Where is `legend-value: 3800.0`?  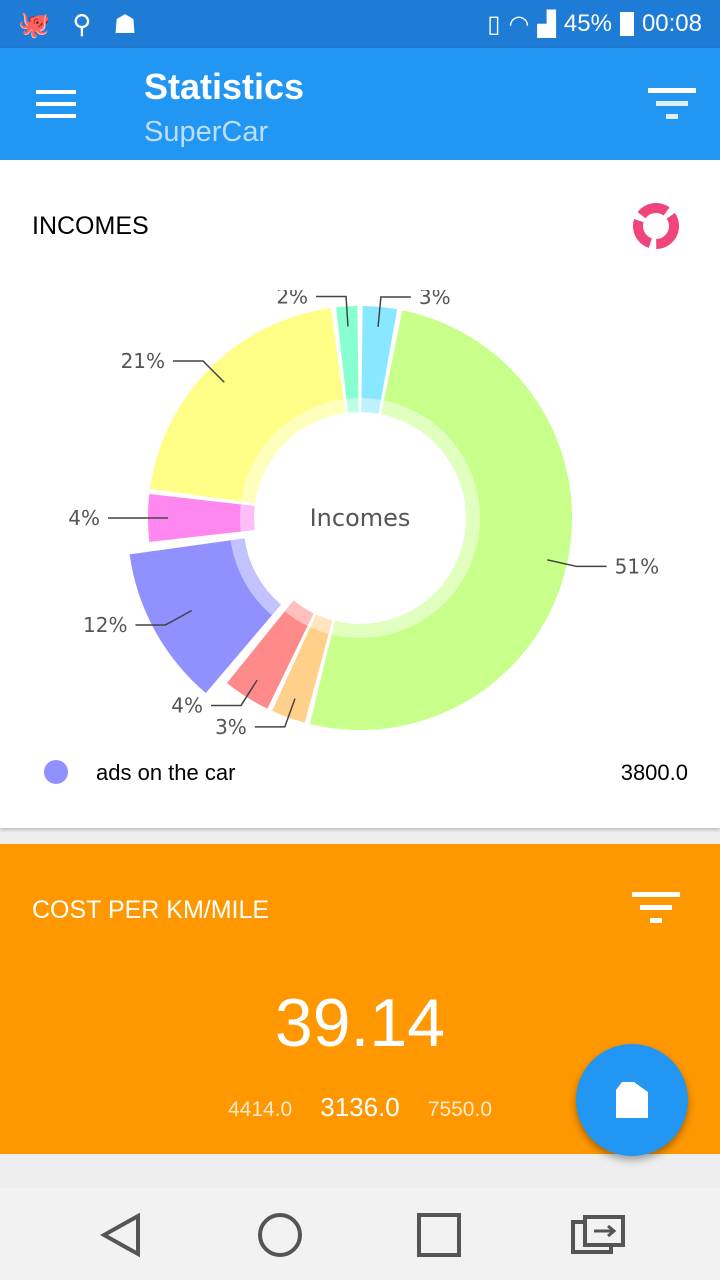
legend-value: 3800.0 is located at coordinates (654, 772).